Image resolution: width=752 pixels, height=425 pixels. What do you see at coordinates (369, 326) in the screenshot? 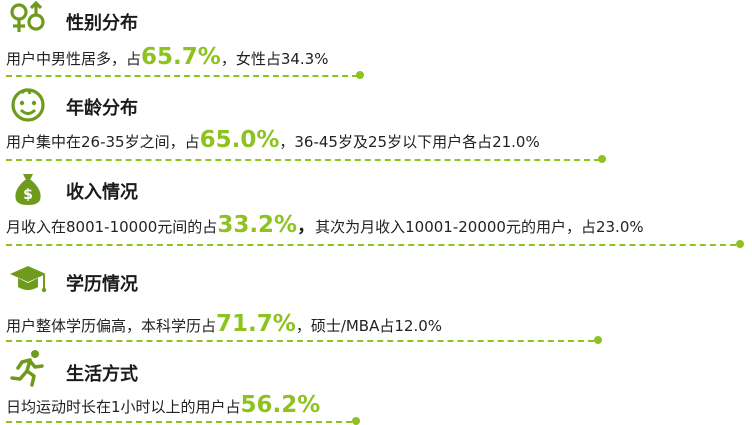
I see `description-text: ，硕士/MBA占12.0%` at bounding box center [369, 326].